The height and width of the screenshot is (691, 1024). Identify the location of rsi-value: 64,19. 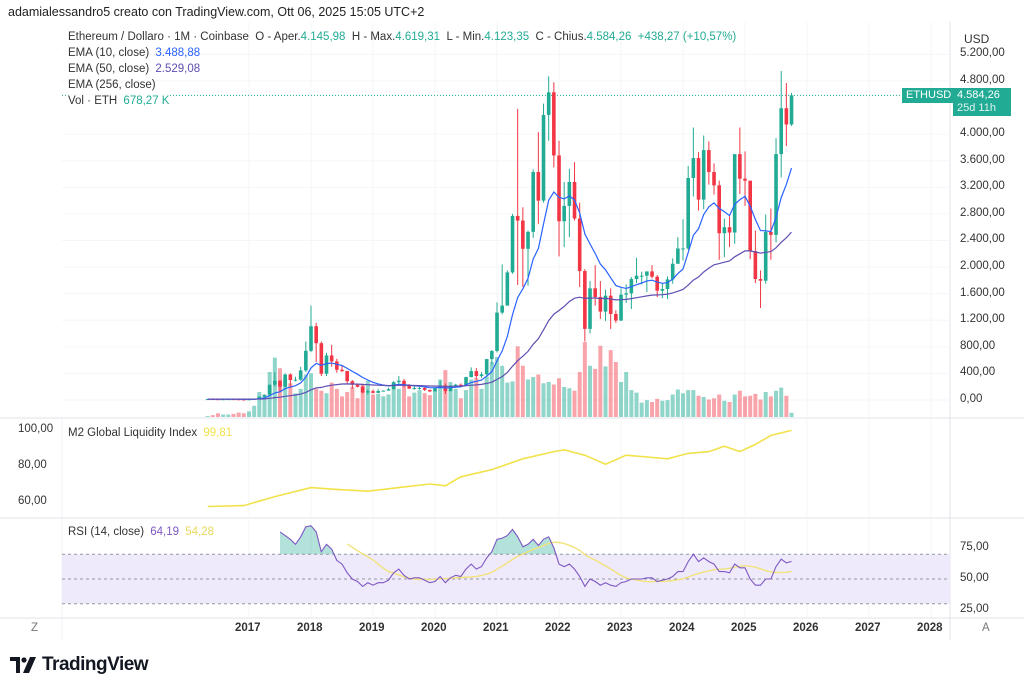
(165, 532).